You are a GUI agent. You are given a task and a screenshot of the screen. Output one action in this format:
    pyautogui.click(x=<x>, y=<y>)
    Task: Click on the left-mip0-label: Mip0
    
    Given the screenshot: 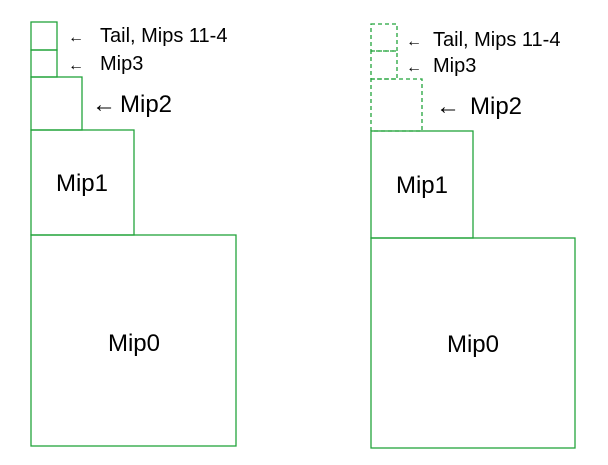 What is the action you would take?
    pyautogui.click(x=134, y=343)
    